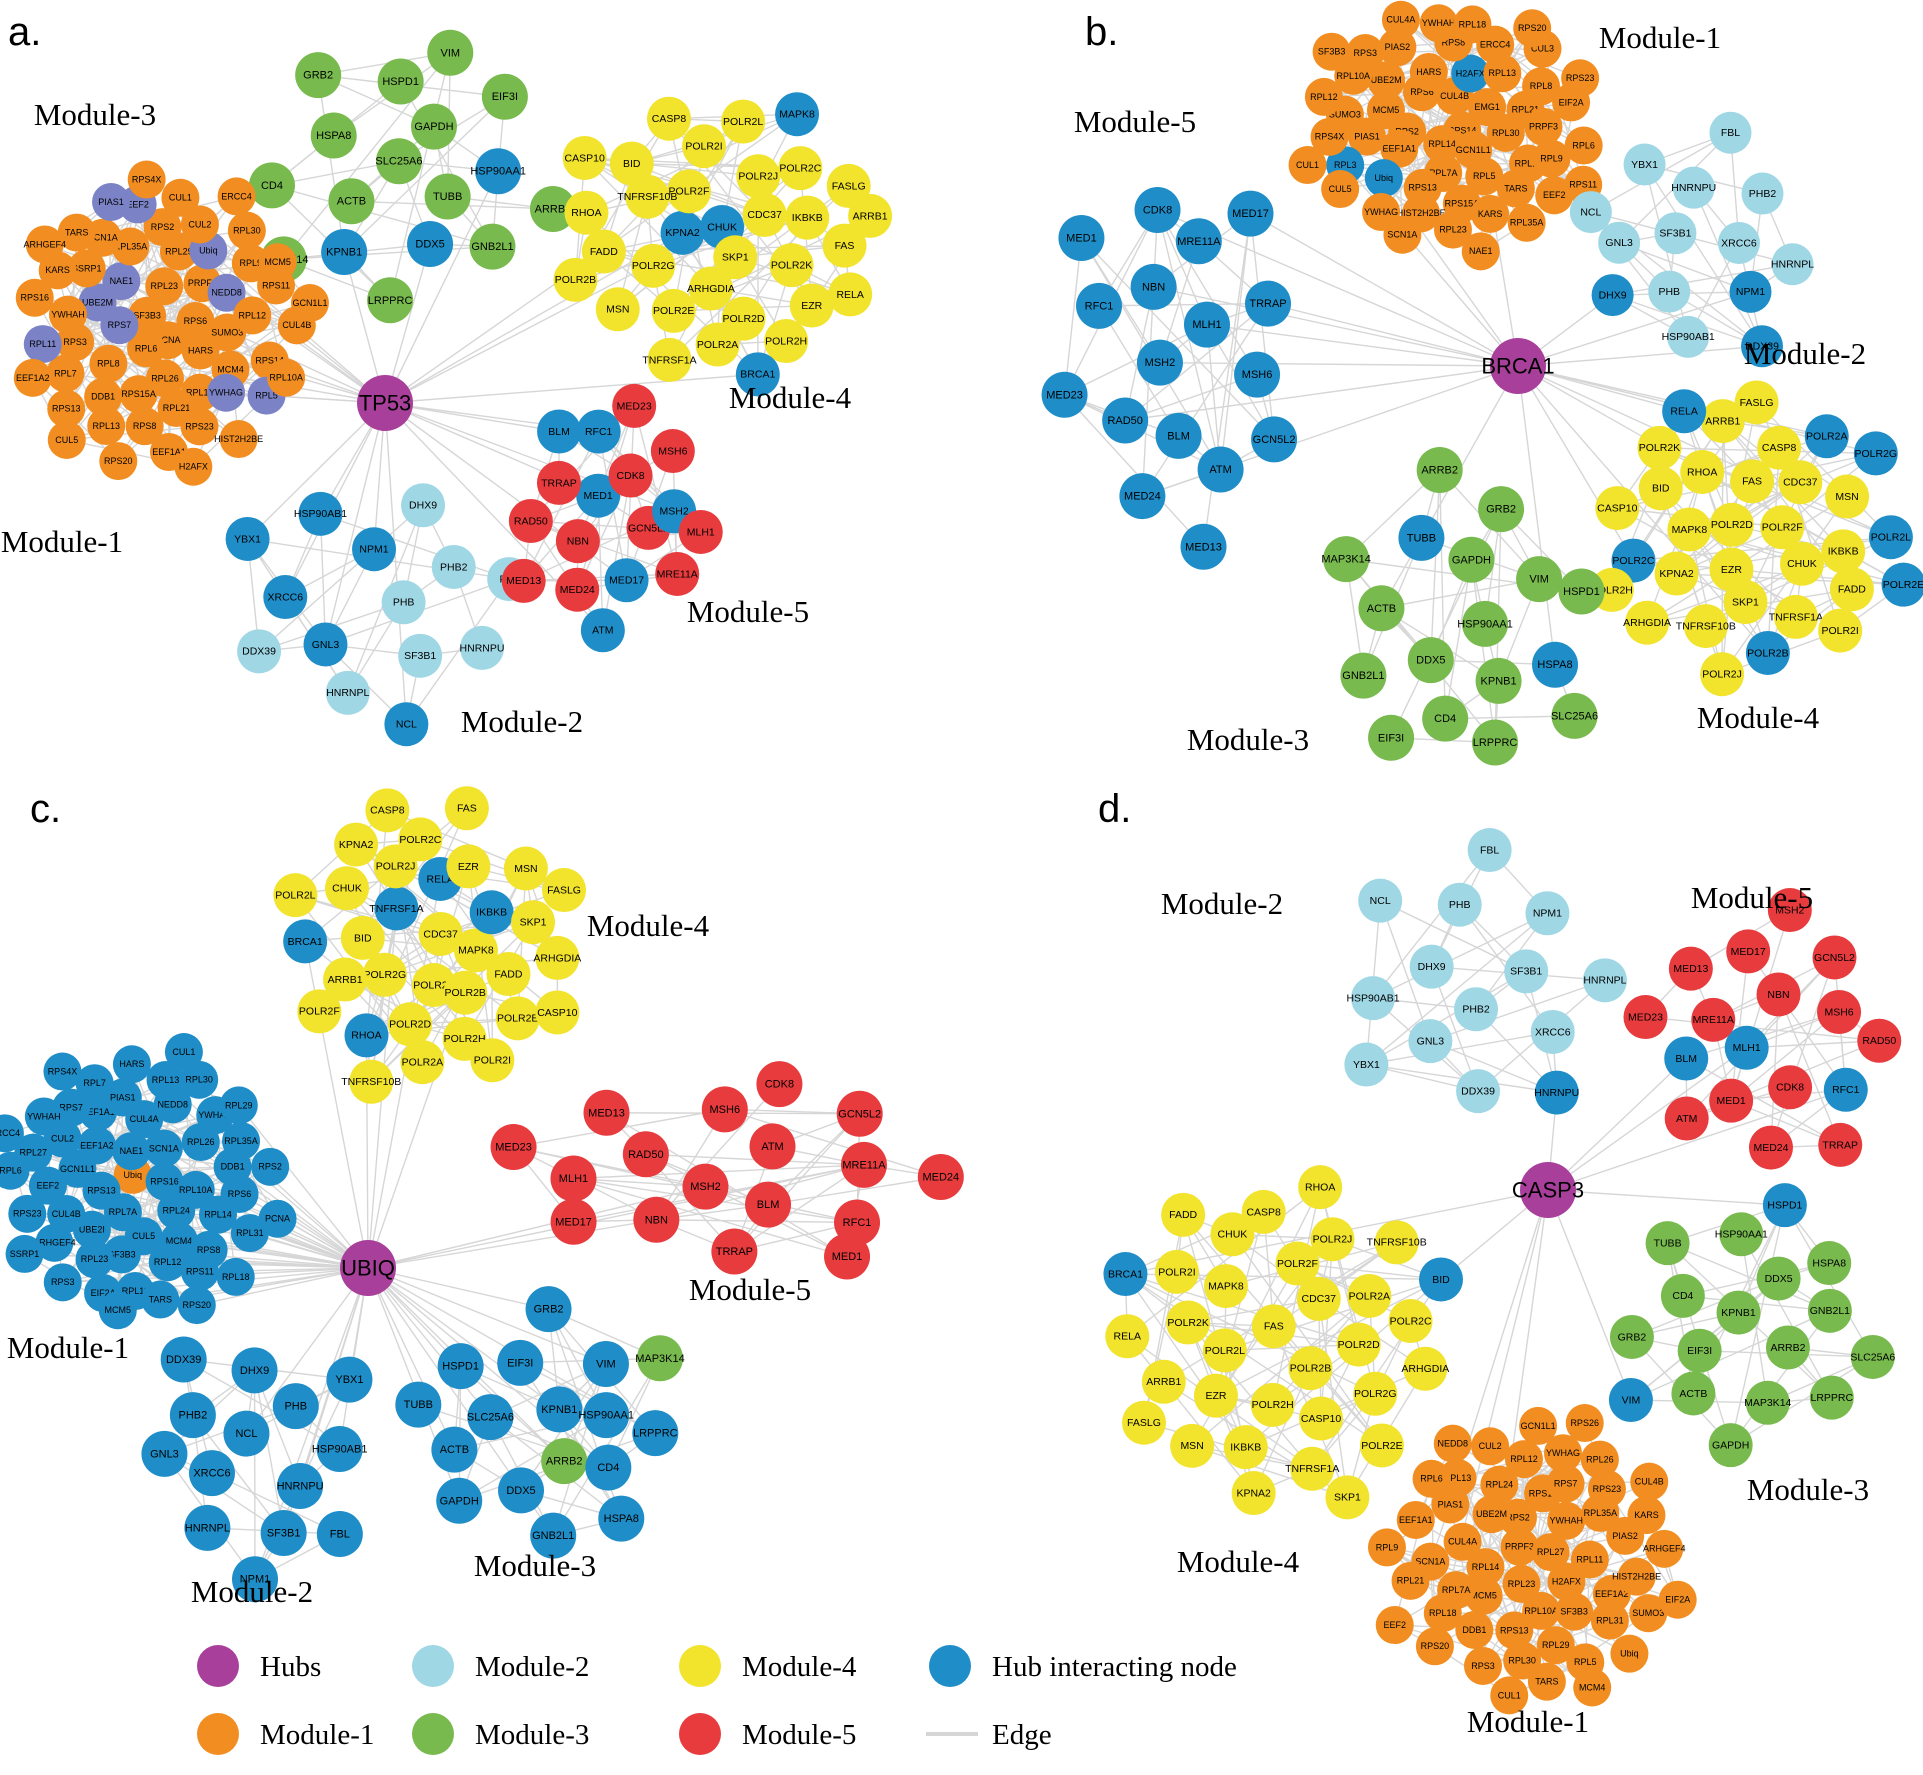  Describe the element at coordinates (1453, 1444) in the screenshot. I see `node-label: NEDD8` at that location.